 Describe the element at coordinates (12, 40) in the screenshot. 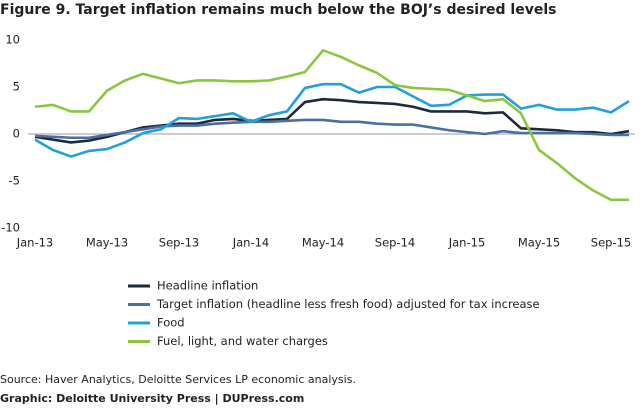

I see `y-tick-label: 10` at that location.